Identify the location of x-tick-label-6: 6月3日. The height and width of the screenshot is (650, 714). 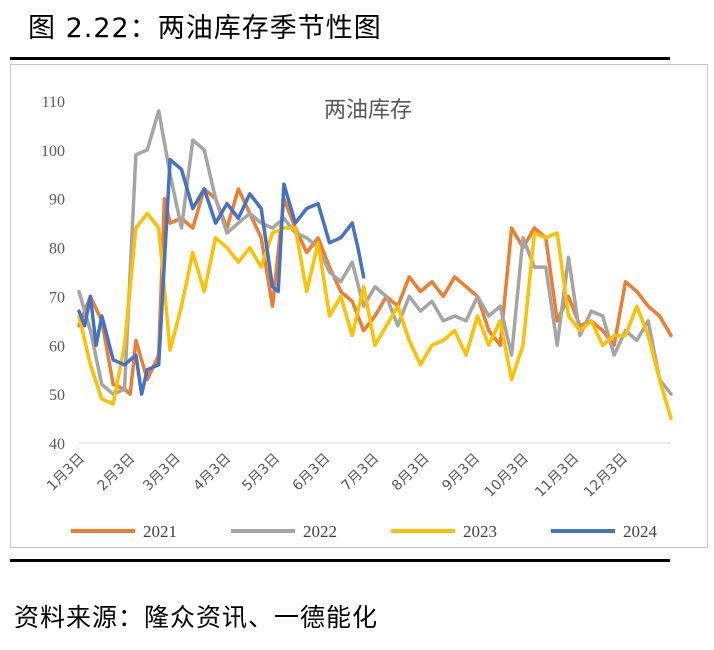
(312, 473).